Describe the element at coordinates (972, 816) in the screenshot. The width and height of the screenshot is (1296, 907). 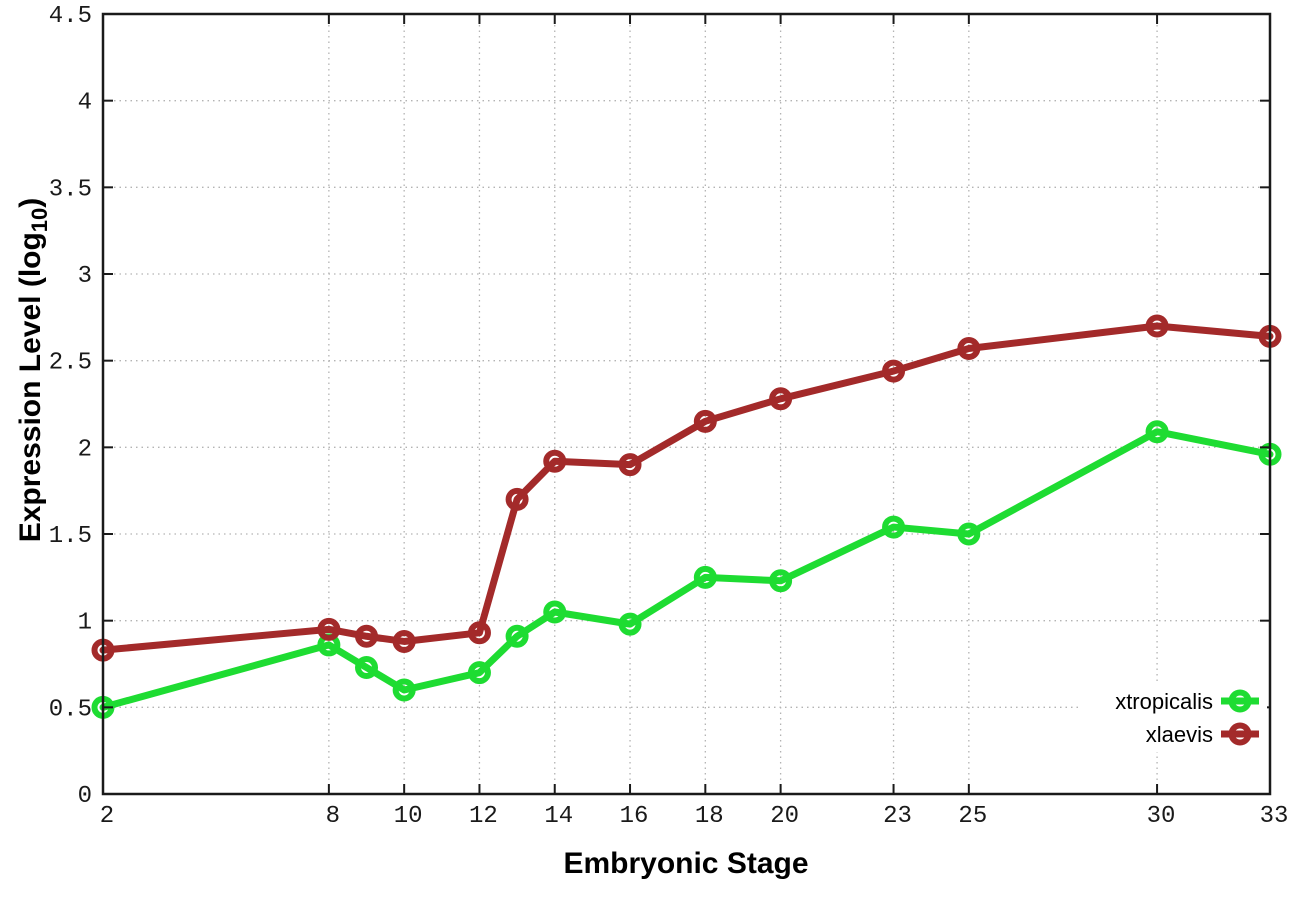
I see `x-tick-label: 25` at that location.